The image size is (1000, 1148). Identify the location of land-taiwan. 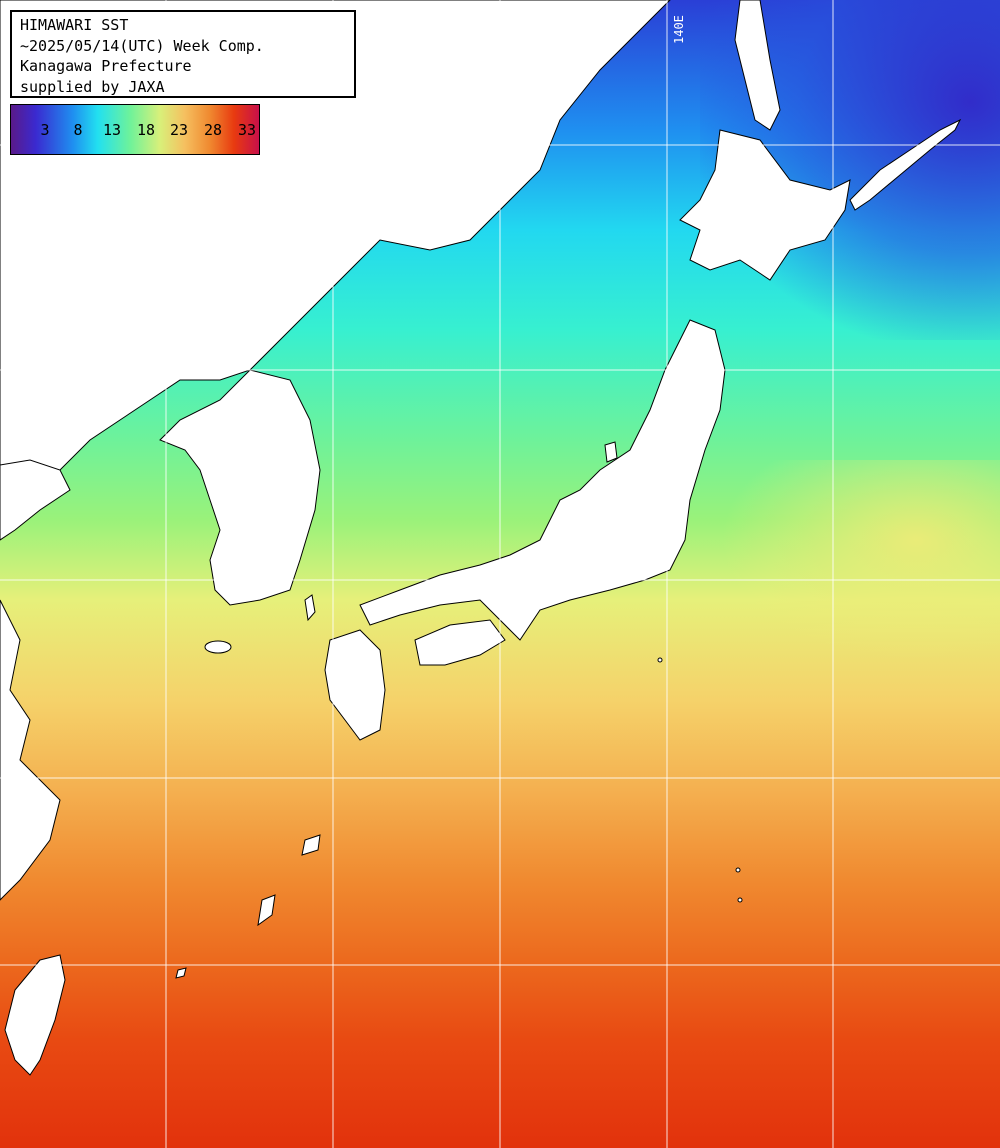
(35, 1015).